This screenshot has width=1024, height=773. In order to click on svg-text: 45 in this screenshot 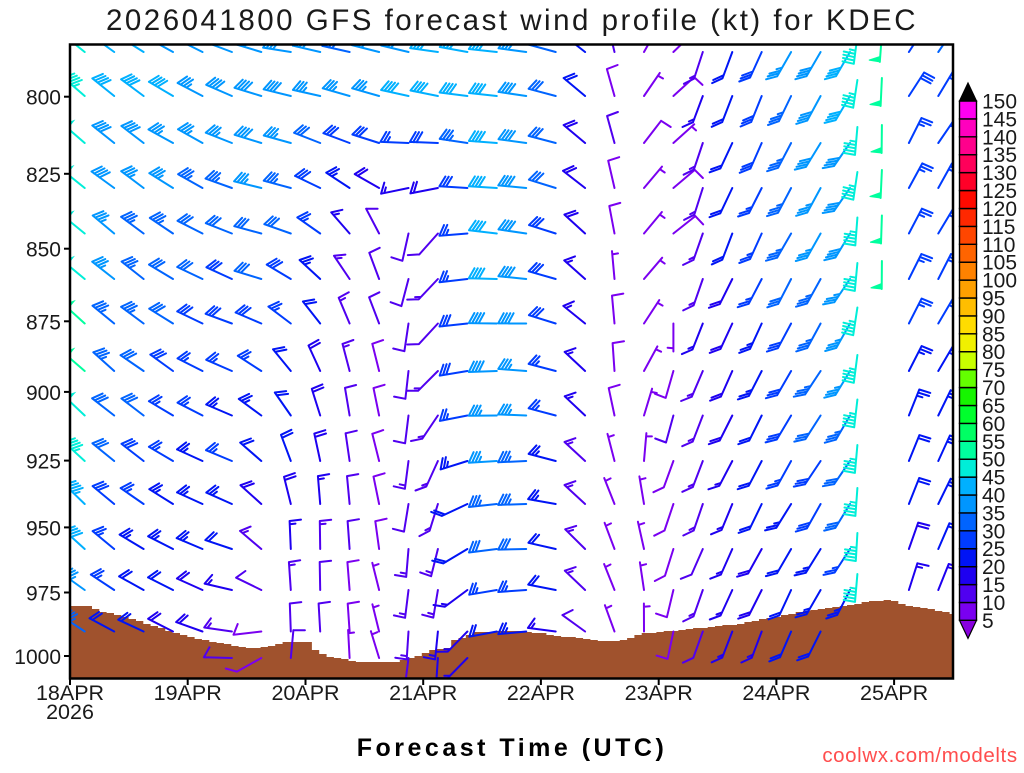, I will do `click(993, 478)`.